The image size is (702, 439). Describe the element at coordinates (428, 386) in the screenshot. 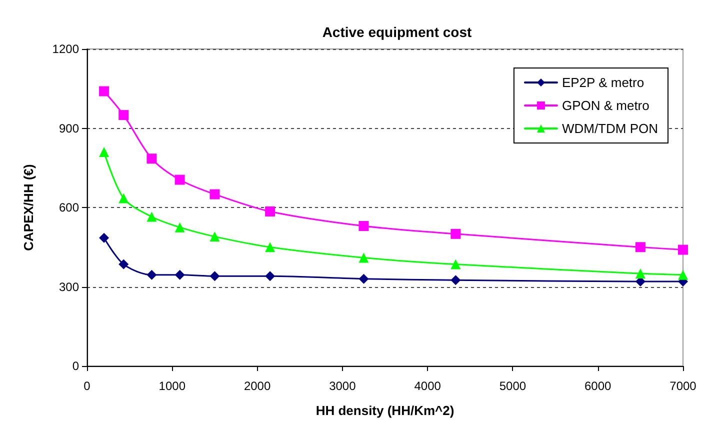

I see `x-tick-label: 4000` at that location.